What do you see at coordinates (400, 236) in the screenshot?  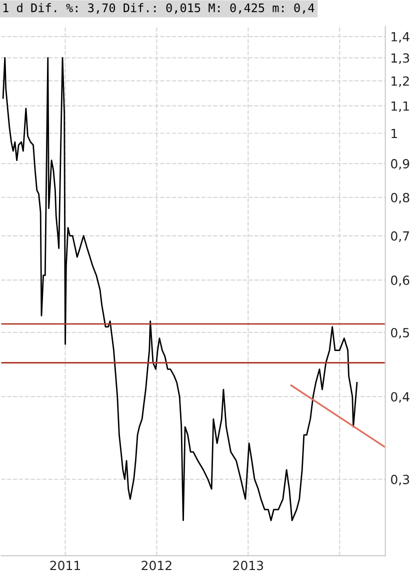 I see `y-tick-label: 0,7` at bounding box center [400, 236].